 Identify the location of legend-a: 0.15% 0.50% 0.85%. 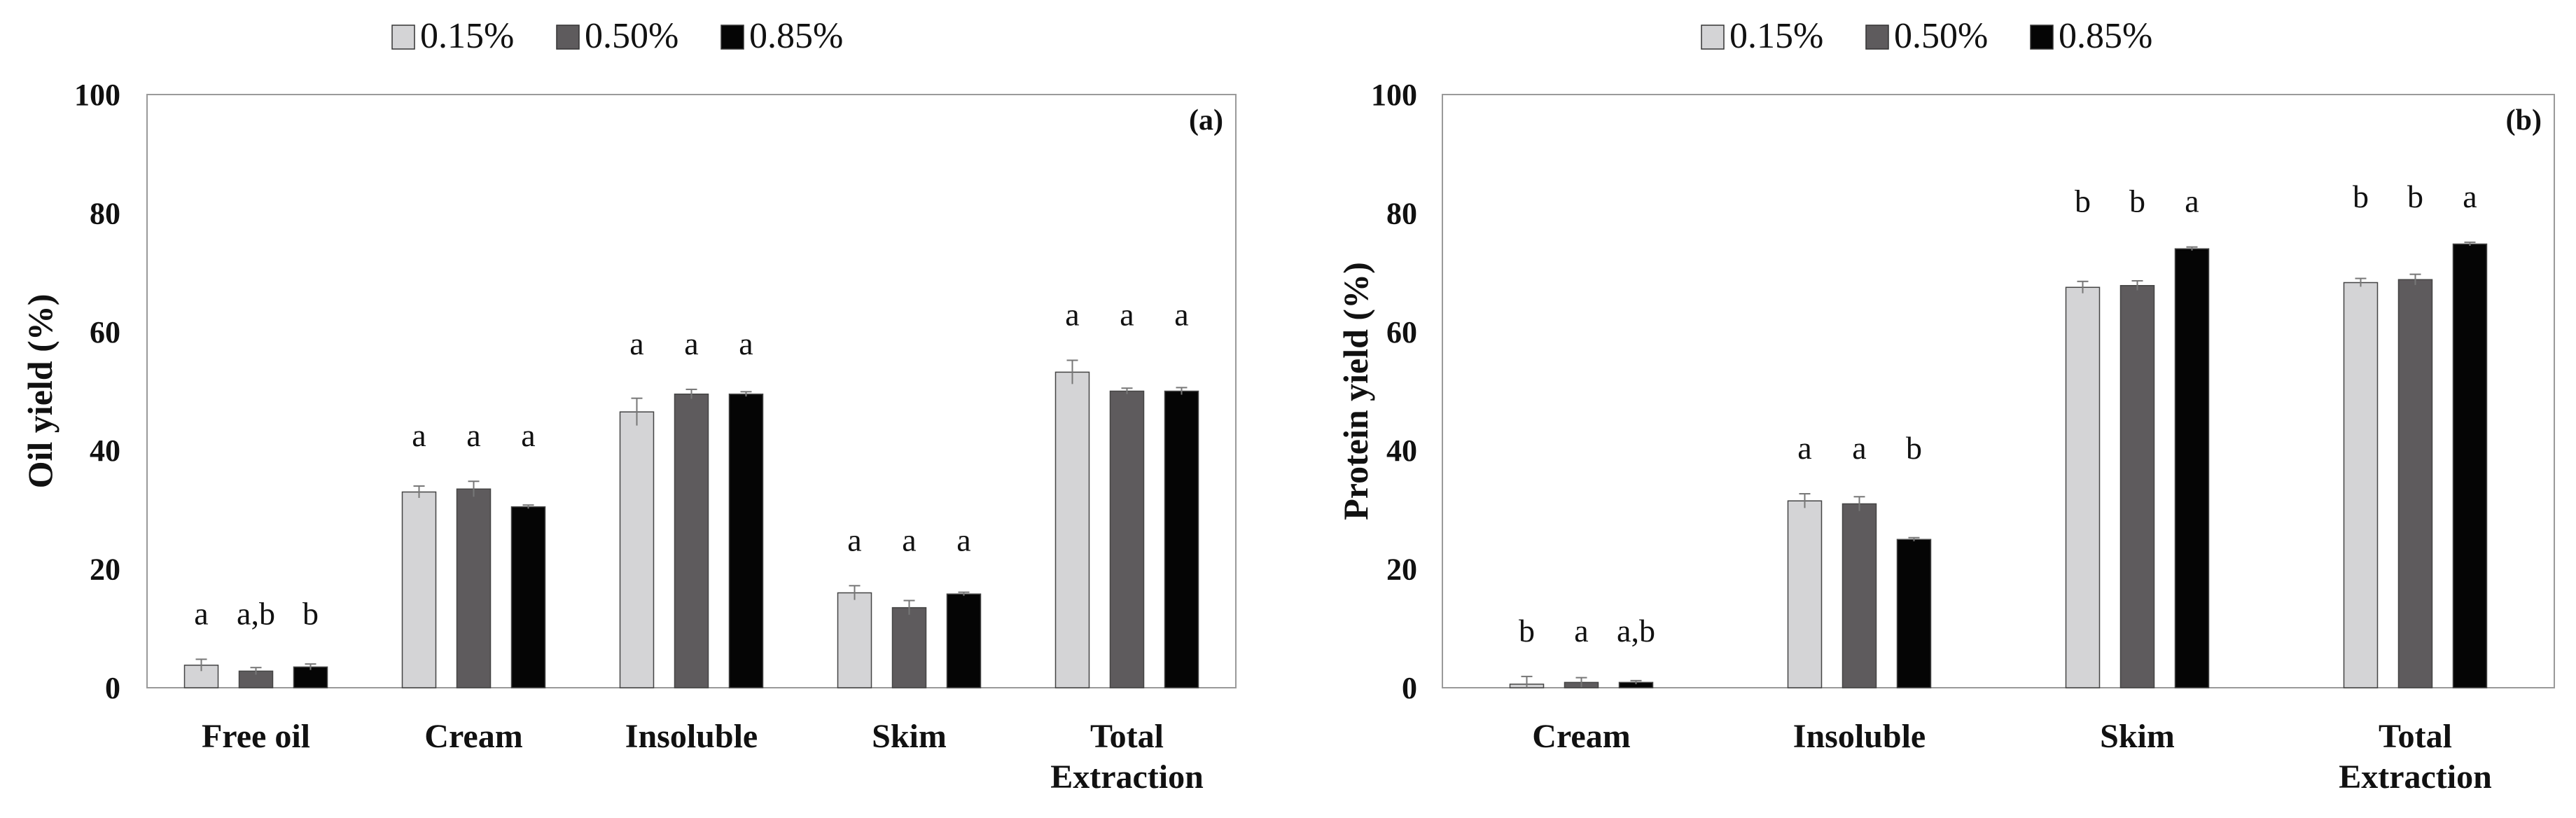
(617, 36).